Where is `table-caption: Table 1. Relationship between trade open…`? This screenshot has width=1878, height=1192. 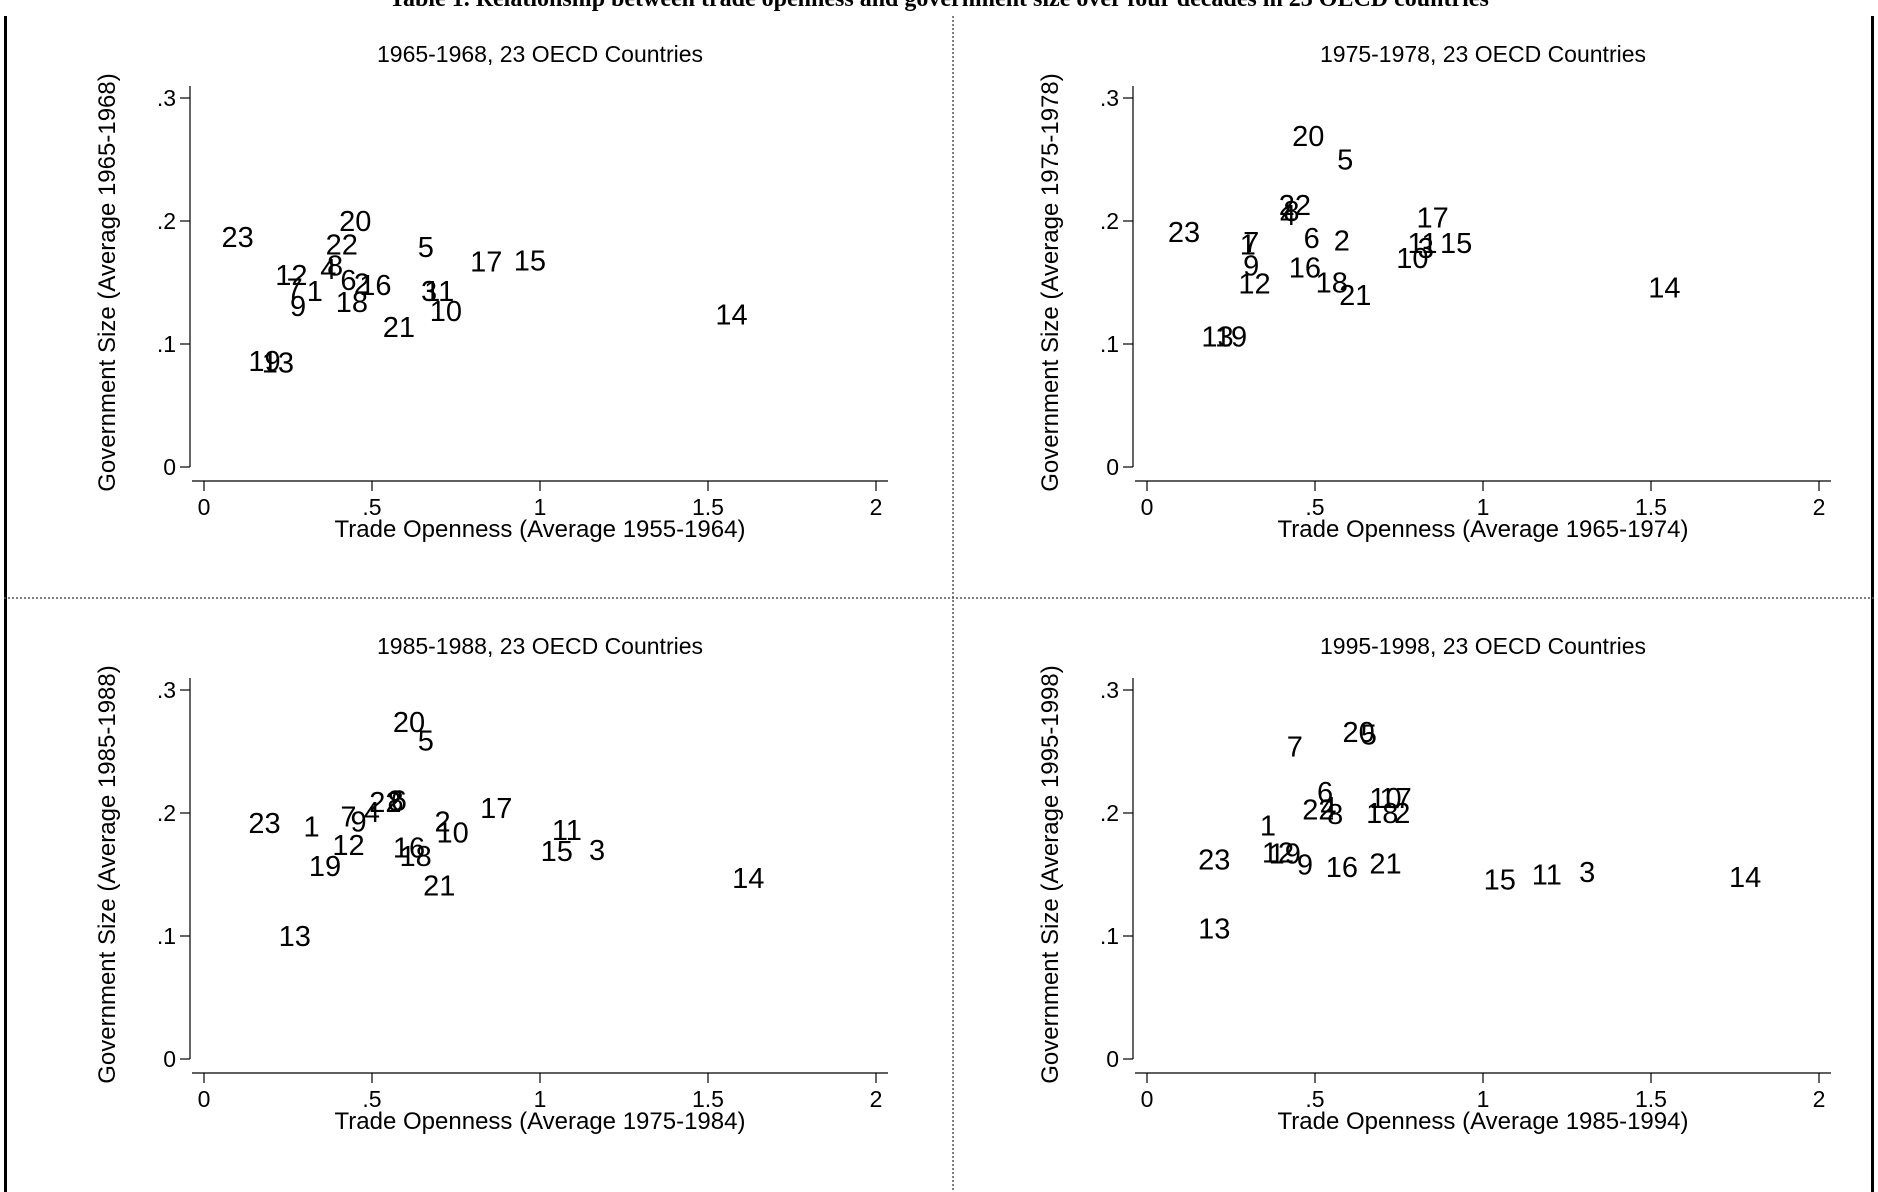 table-caption: Table 1. Relationship between trade open… is located at coordinates (939, 6).